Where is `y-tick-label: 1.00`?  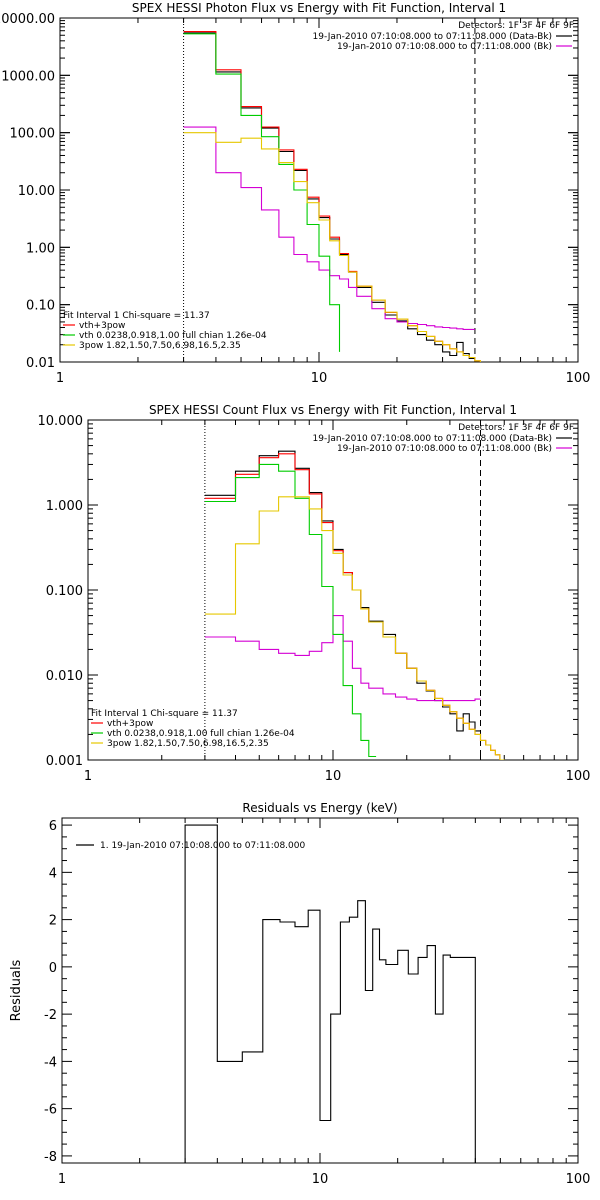
y-tick-label: 1.00 is located at coordinates (40, 248).